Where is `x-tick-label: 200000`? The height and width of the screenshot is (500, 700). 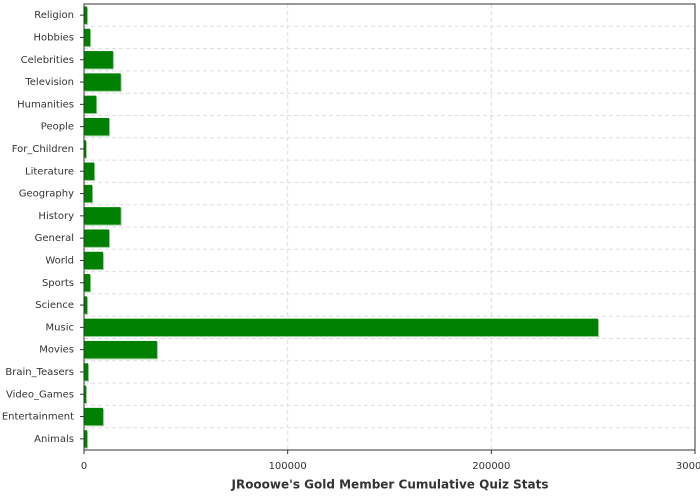 x-tick-label: 200000 is located at coordinates (491, 466).